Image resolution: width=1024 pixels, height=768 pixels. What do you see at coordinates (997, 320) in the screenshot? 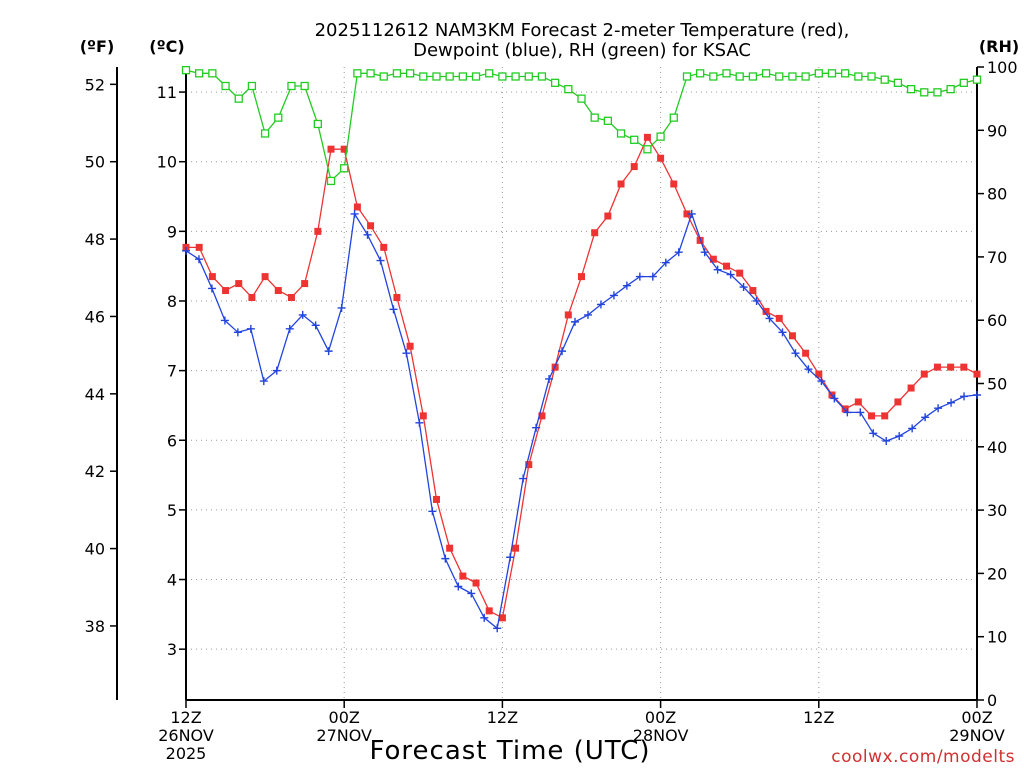
I see `rh-tick-label: 60` at bounding box center [997, 320].